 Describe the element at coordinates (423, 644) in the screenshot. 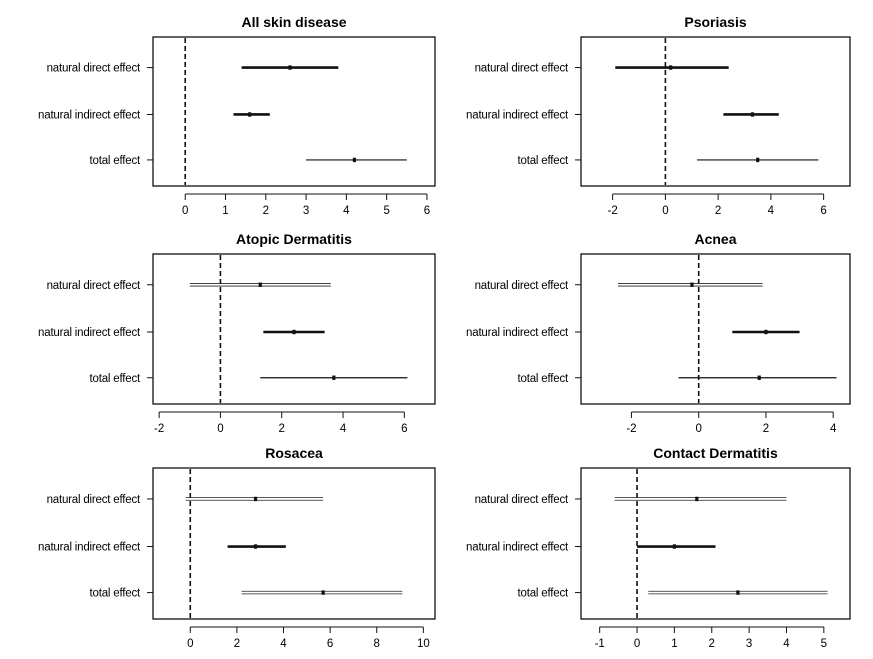

I see `x-tick-label: 10` at that location.